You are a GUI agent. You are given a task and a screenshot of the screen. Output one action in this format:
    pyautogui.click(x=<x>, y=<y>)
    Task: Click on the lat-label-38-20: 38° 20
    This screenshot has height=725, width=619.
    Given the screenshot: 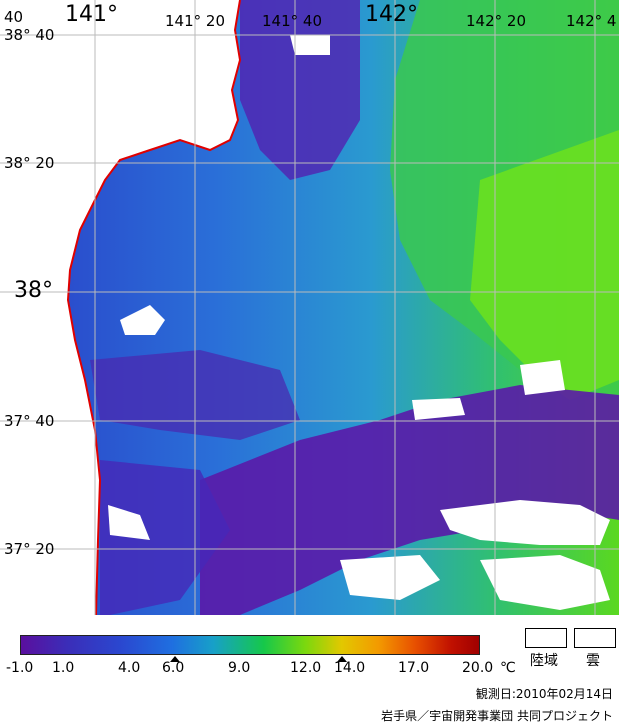 What is the action you would take?
    pyautogui.click(x=29, y=163)
    